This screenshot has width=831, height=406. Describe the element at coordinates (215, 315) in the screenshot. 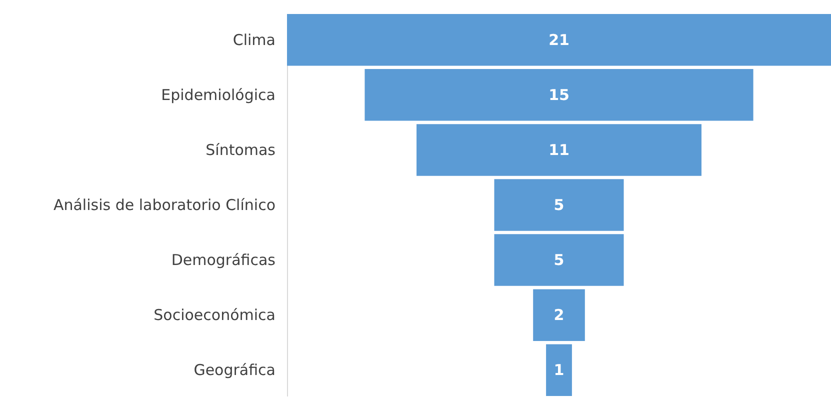

I see `category-label: Socioeconómica` at that location.